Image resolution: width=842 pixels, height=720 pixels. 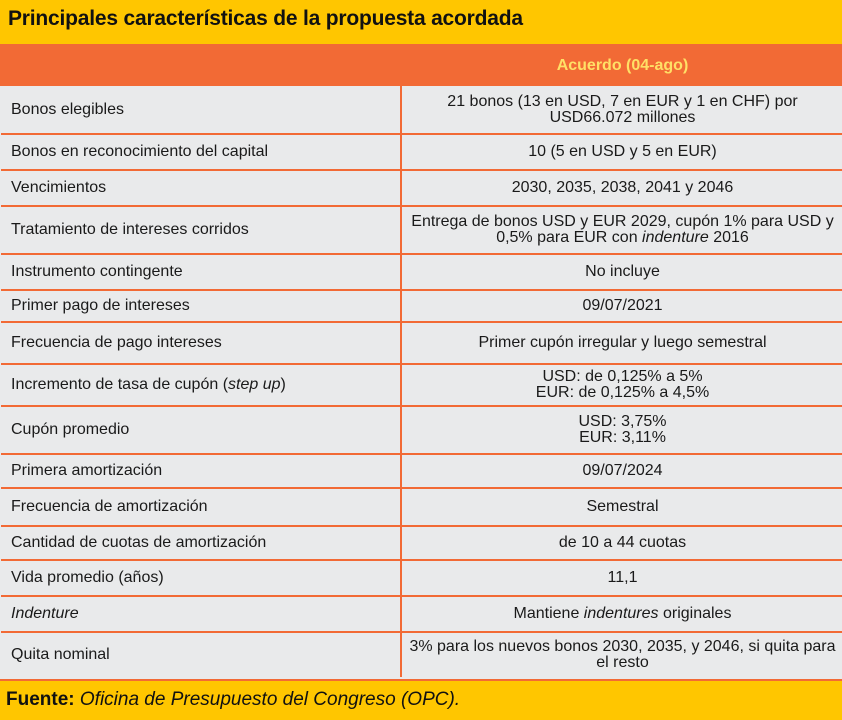 I want to click on row-label: Incremento de tasa de cupón (step up), so click(x=201, y=385).